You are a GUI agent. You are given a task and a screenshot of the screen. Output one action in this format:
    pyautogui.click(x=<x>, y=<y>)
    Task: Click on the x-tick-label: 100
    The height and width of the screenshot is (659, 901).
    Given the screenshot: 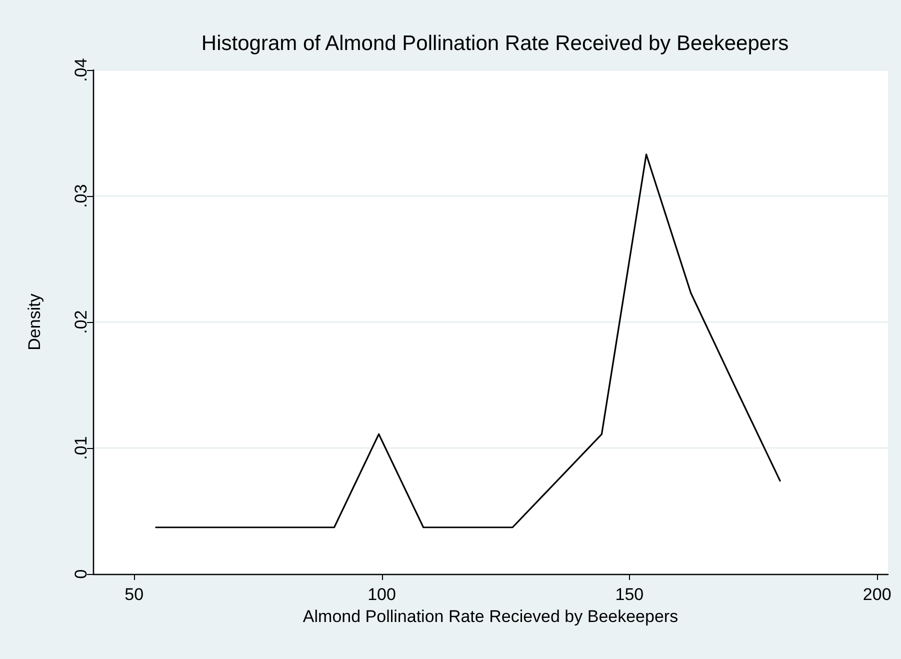 What is the action you would take?
    pyautogui.click(x=382, y=594)
    